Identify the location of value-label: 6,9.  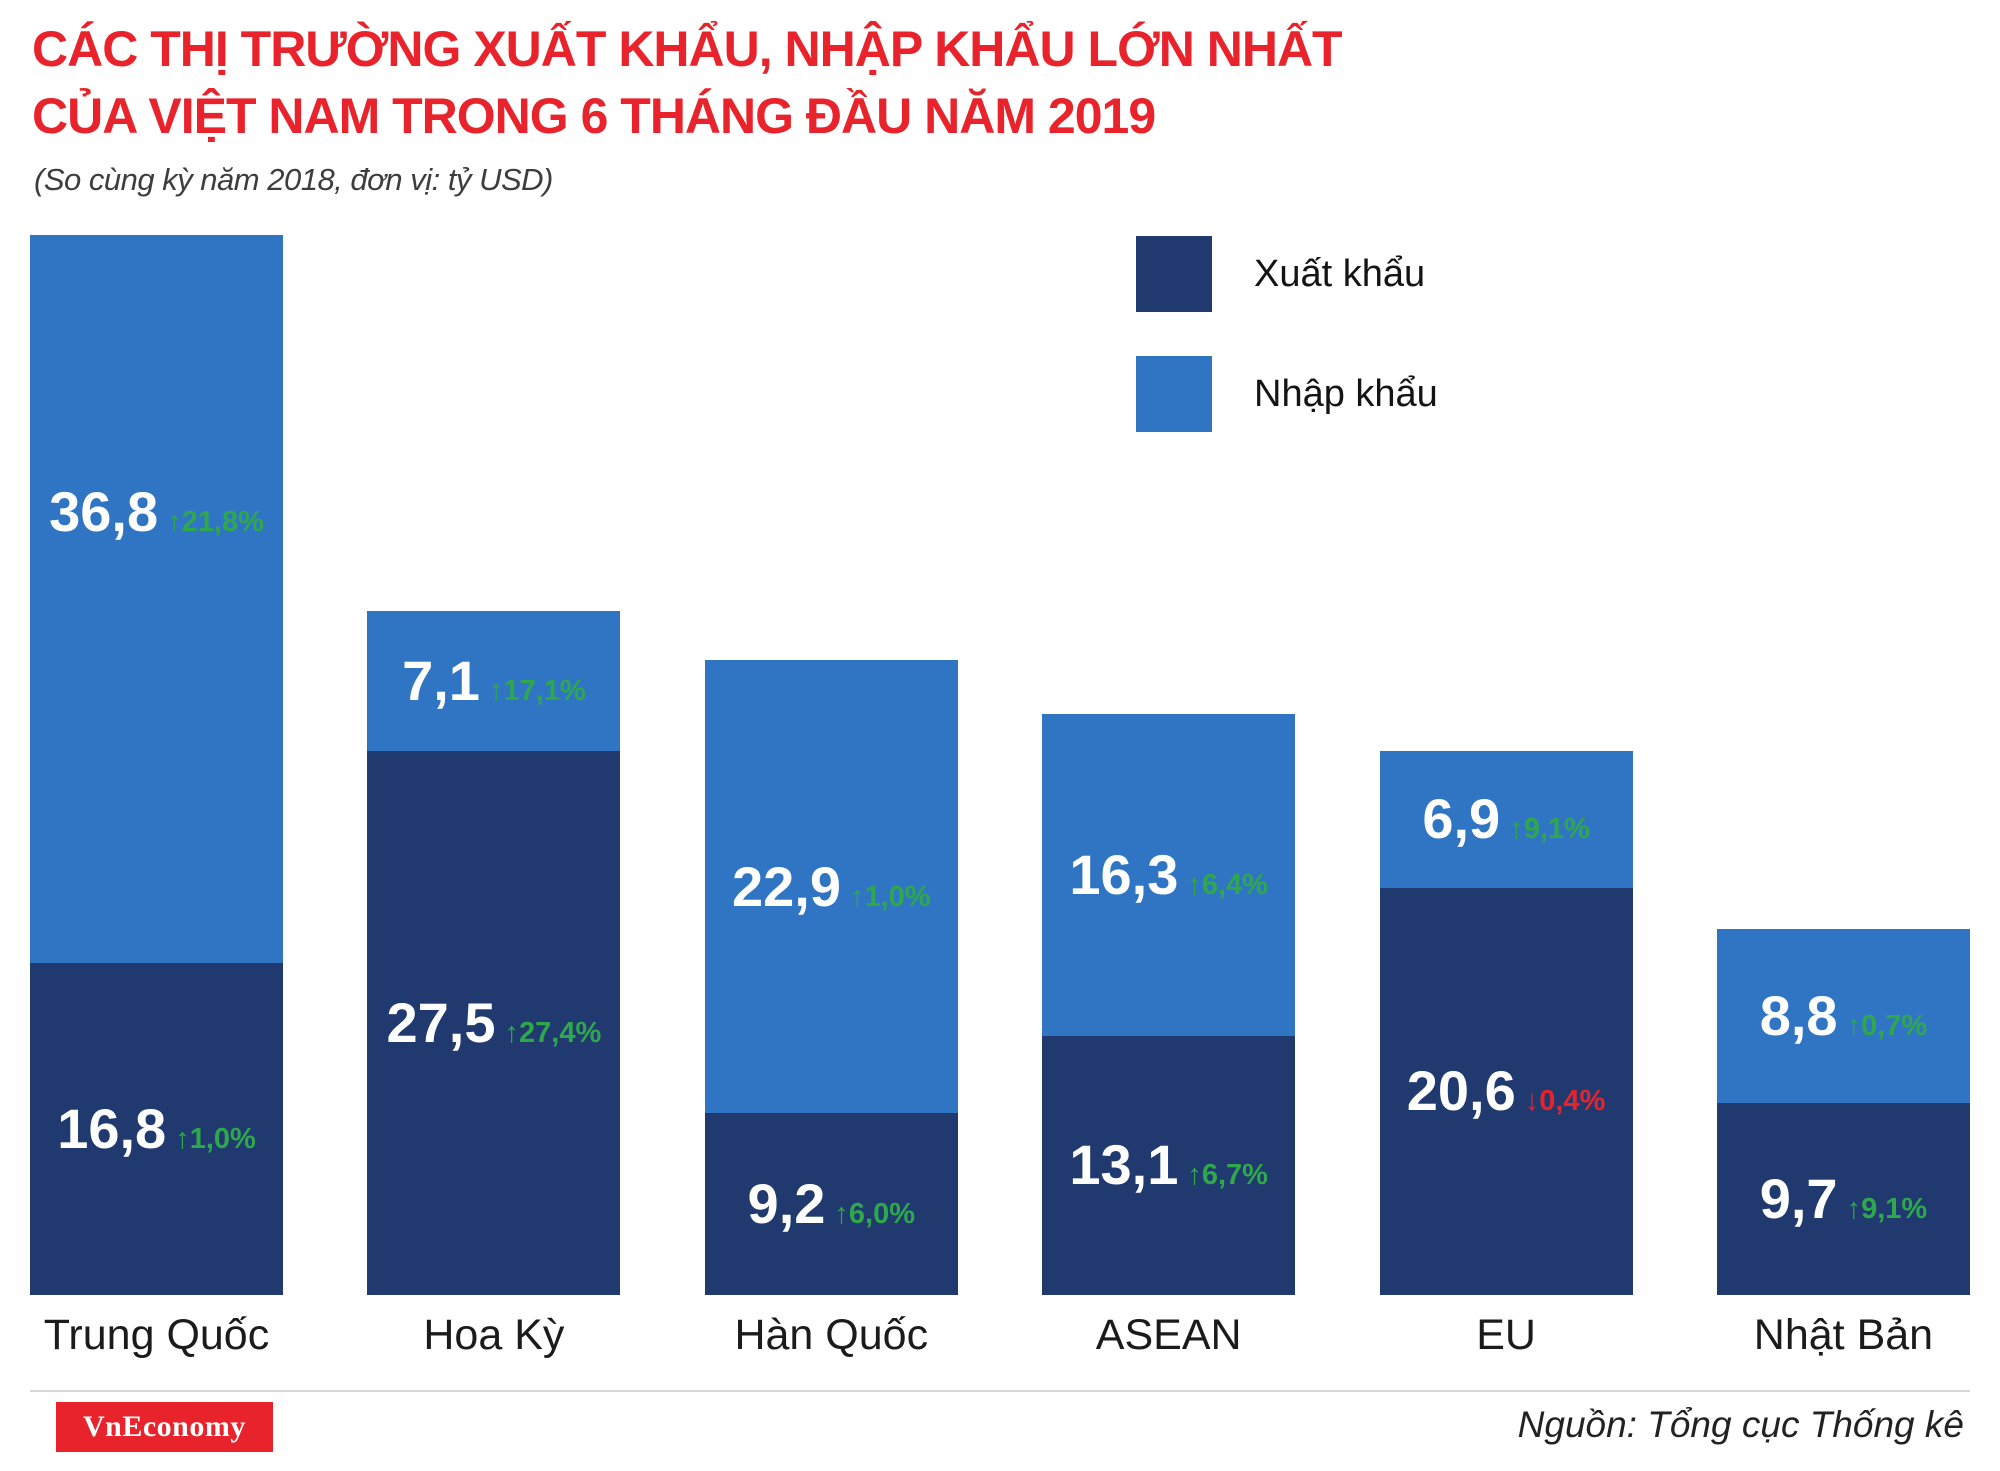
(1461, 819).